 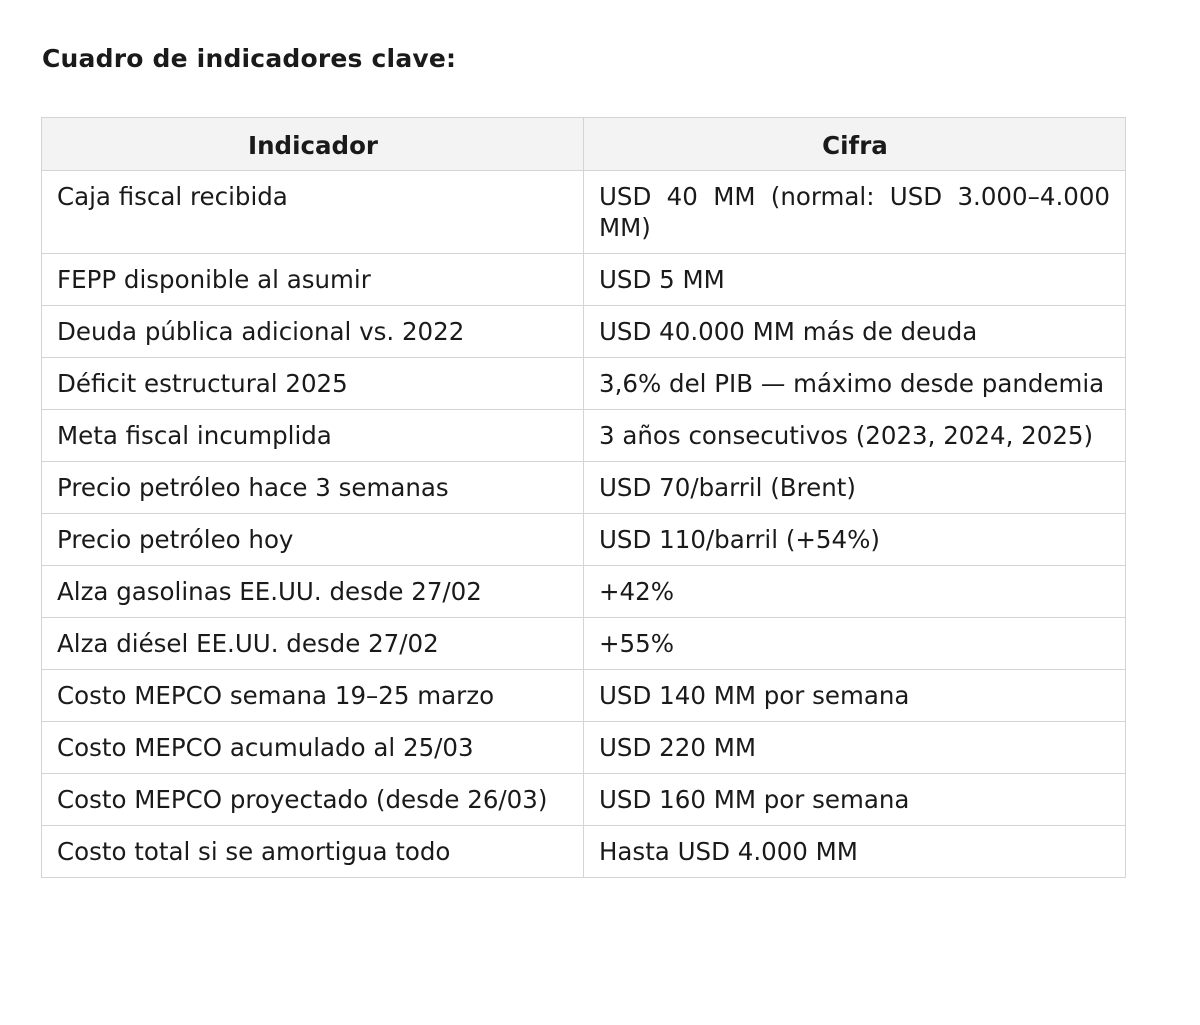 I want to click on table-row: FEPP disponible al asumir USD 5 MM, so click(x=583, y=279).